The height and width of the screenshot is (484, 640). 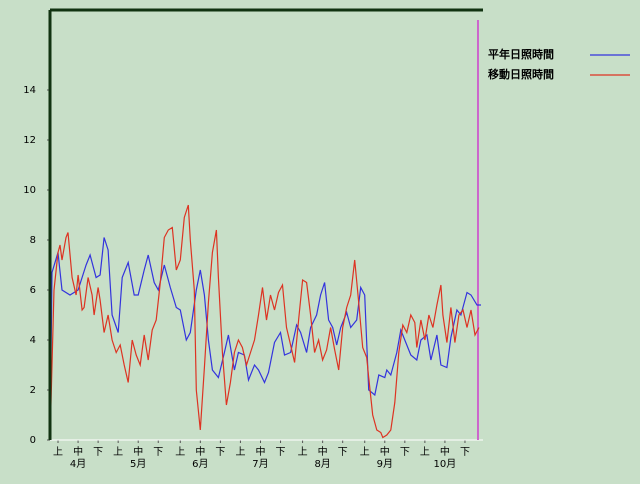 I want to click on y-tick-label: 10, so click(x=29, y=190).